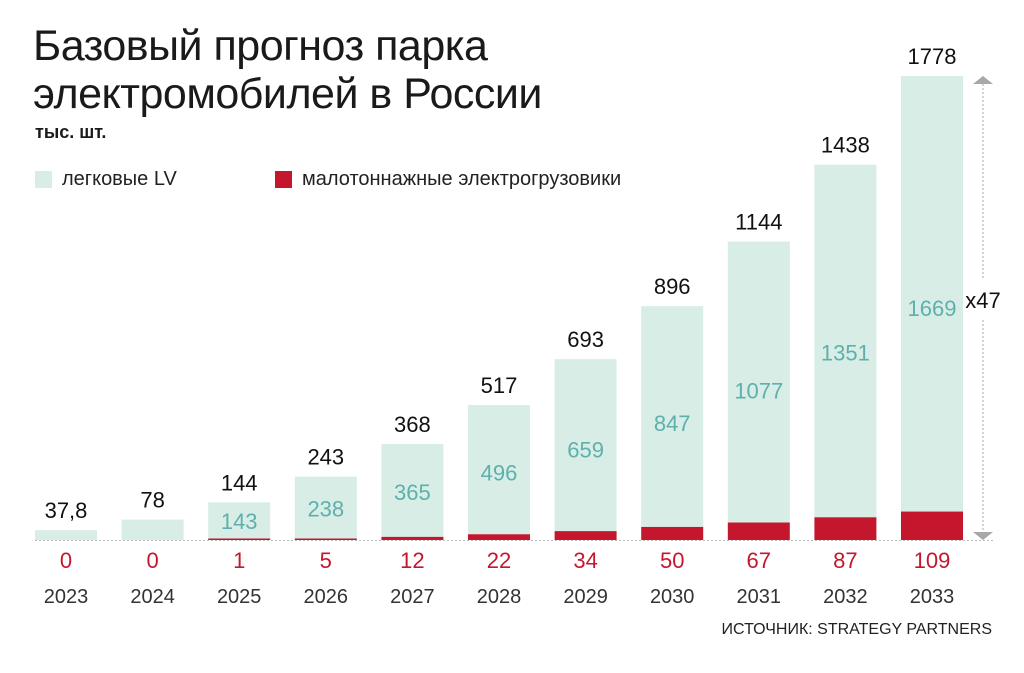  Describe the element at coordinates (412, 597) in the screenshot. I see `year-label-2027: 2027` at that location.